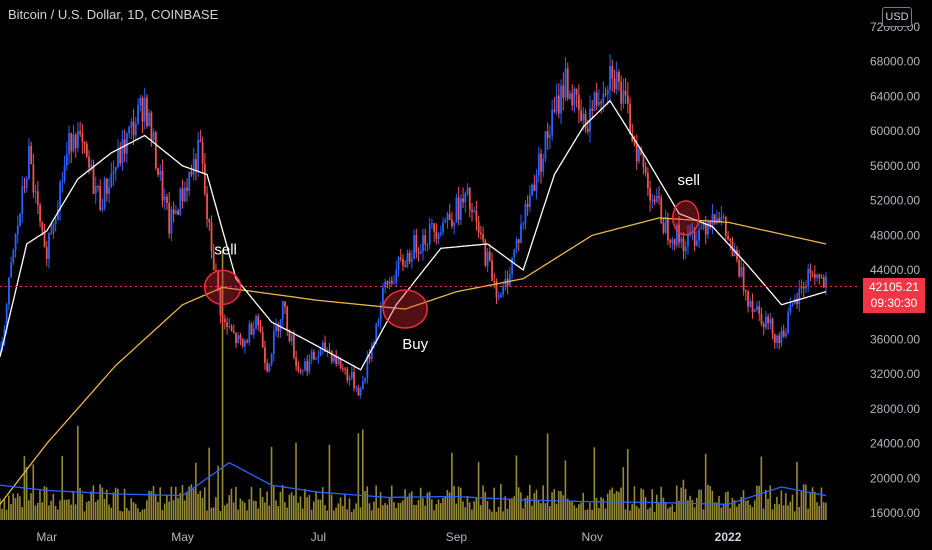 The height and width of the screenshot is (550, 932). I want to click on currency-button: USD, so click(897, 17).